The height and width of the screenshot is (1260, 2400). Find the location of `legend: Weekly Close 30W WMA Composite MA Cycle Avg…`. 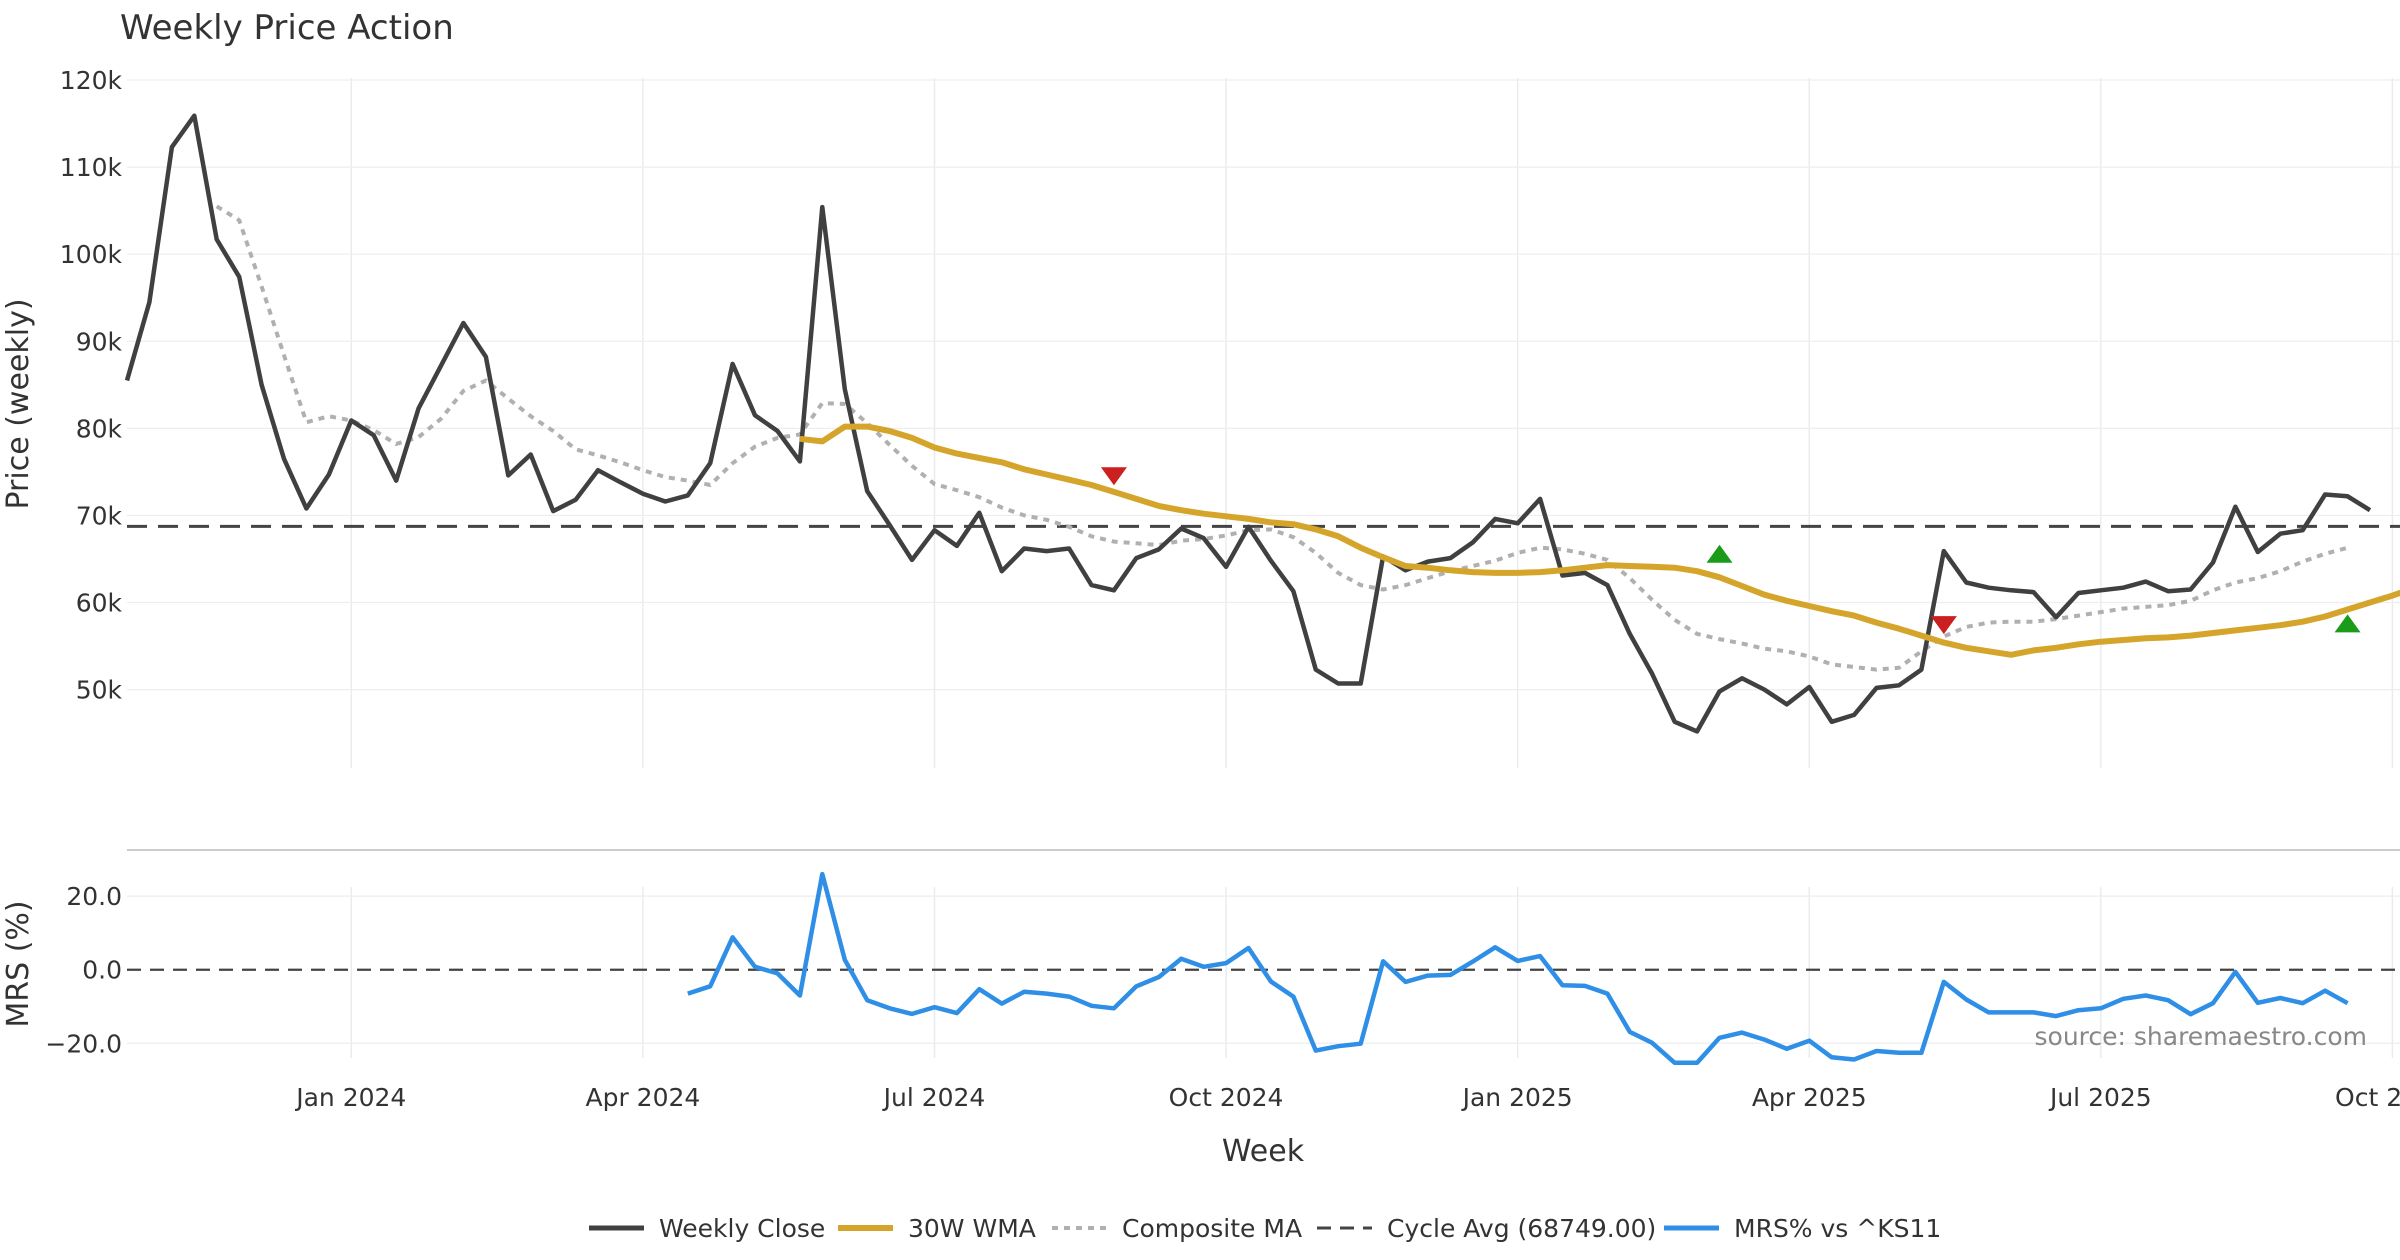

legend: Weekly Close 30W WMA Composite MA Cycle Avg… is located at coordinates (1265, 1228).